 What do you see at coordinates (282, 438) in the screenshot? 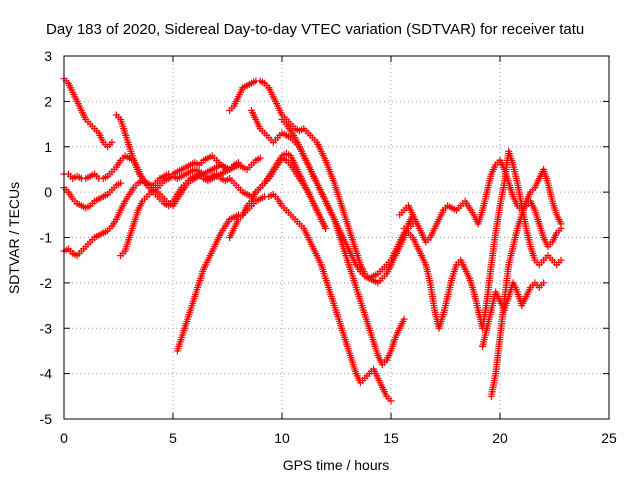
I see `x-tick-label: 10` at bounding box center [282, 438].